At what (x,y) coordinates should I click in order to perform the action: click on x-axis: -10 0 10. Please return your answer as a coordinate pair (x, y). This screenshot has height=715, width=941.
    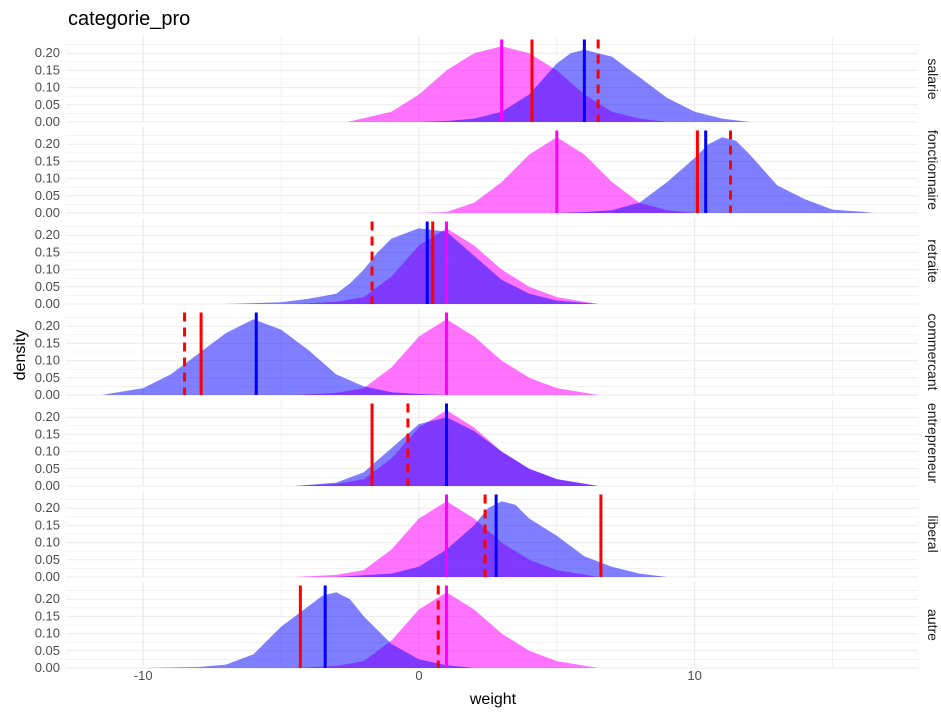
    Looking at the image, I should click on (418, 675).